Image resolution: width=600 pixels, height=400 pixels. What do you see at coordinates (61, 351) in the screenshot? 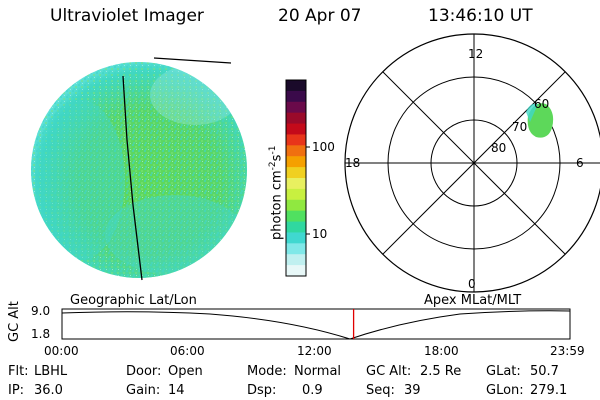
I see `timeline-xtick-0000: 00:00` at bounding box center [61, 351].